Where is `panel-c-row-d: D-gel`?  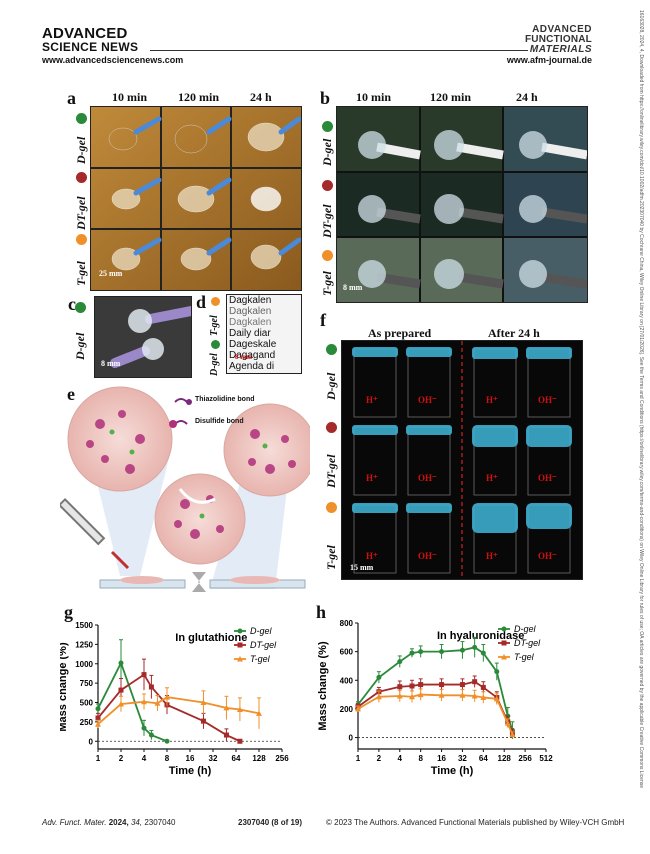 panel-c-row-d: D-gel is located at coordinates (80, 346).